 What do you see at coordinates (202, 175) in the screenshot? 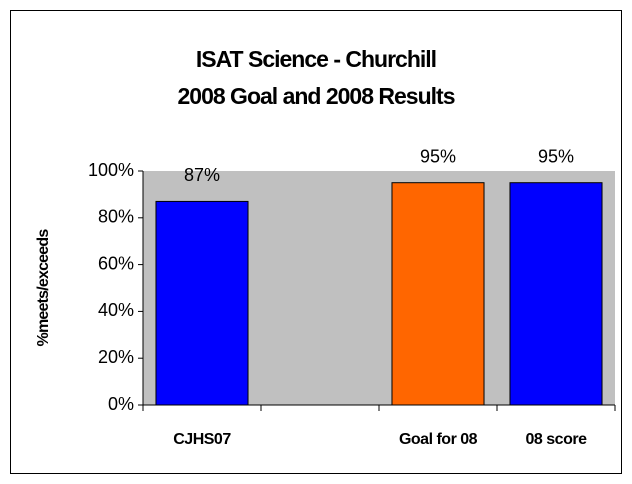
I see `value-label: 87%` at bounding box center [202, 175].